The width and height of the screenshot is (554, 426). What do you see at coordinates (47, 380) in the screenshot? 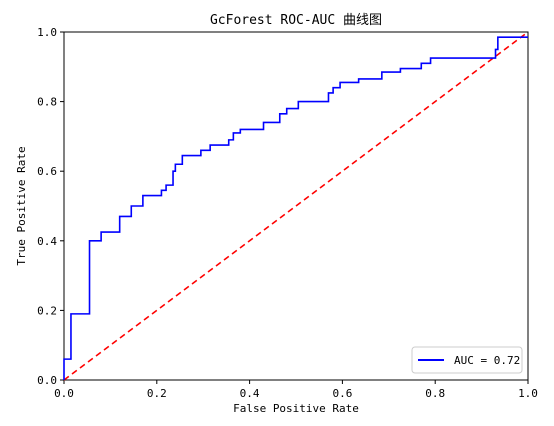
I see `y-tick-label: 0.0` at bounding box center [47, 380].